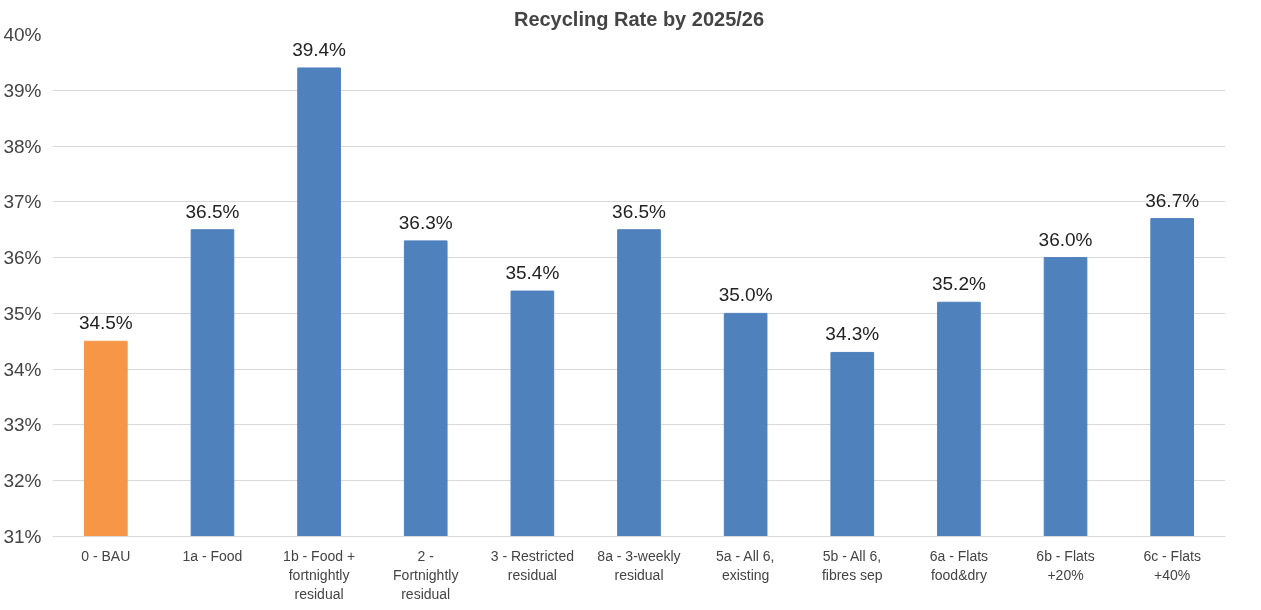 The image size is (1261, 610). What do you see at coordinates (1065, 239) in the screenshot?
I see `data-label: 36.0%` at bounding box center [1065, 239].